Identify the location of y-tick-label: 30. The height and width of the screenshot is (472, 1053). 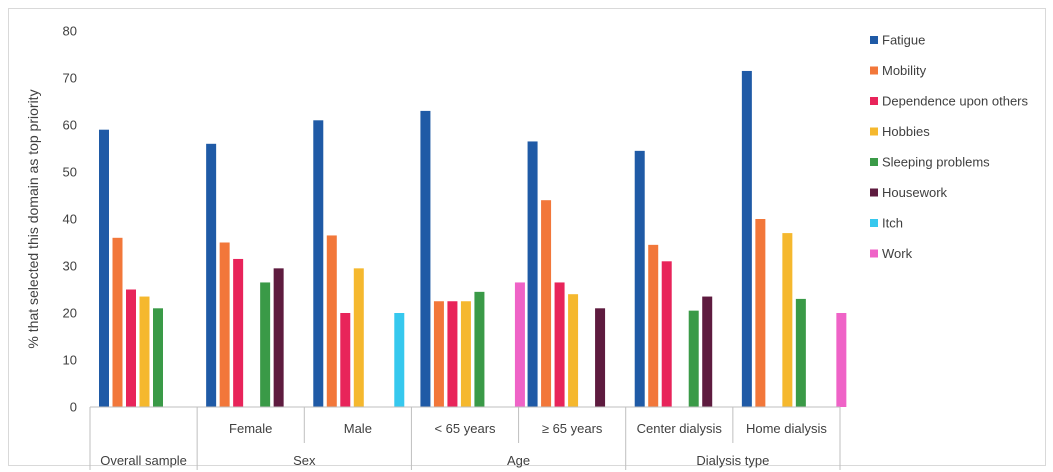
(70, 266).